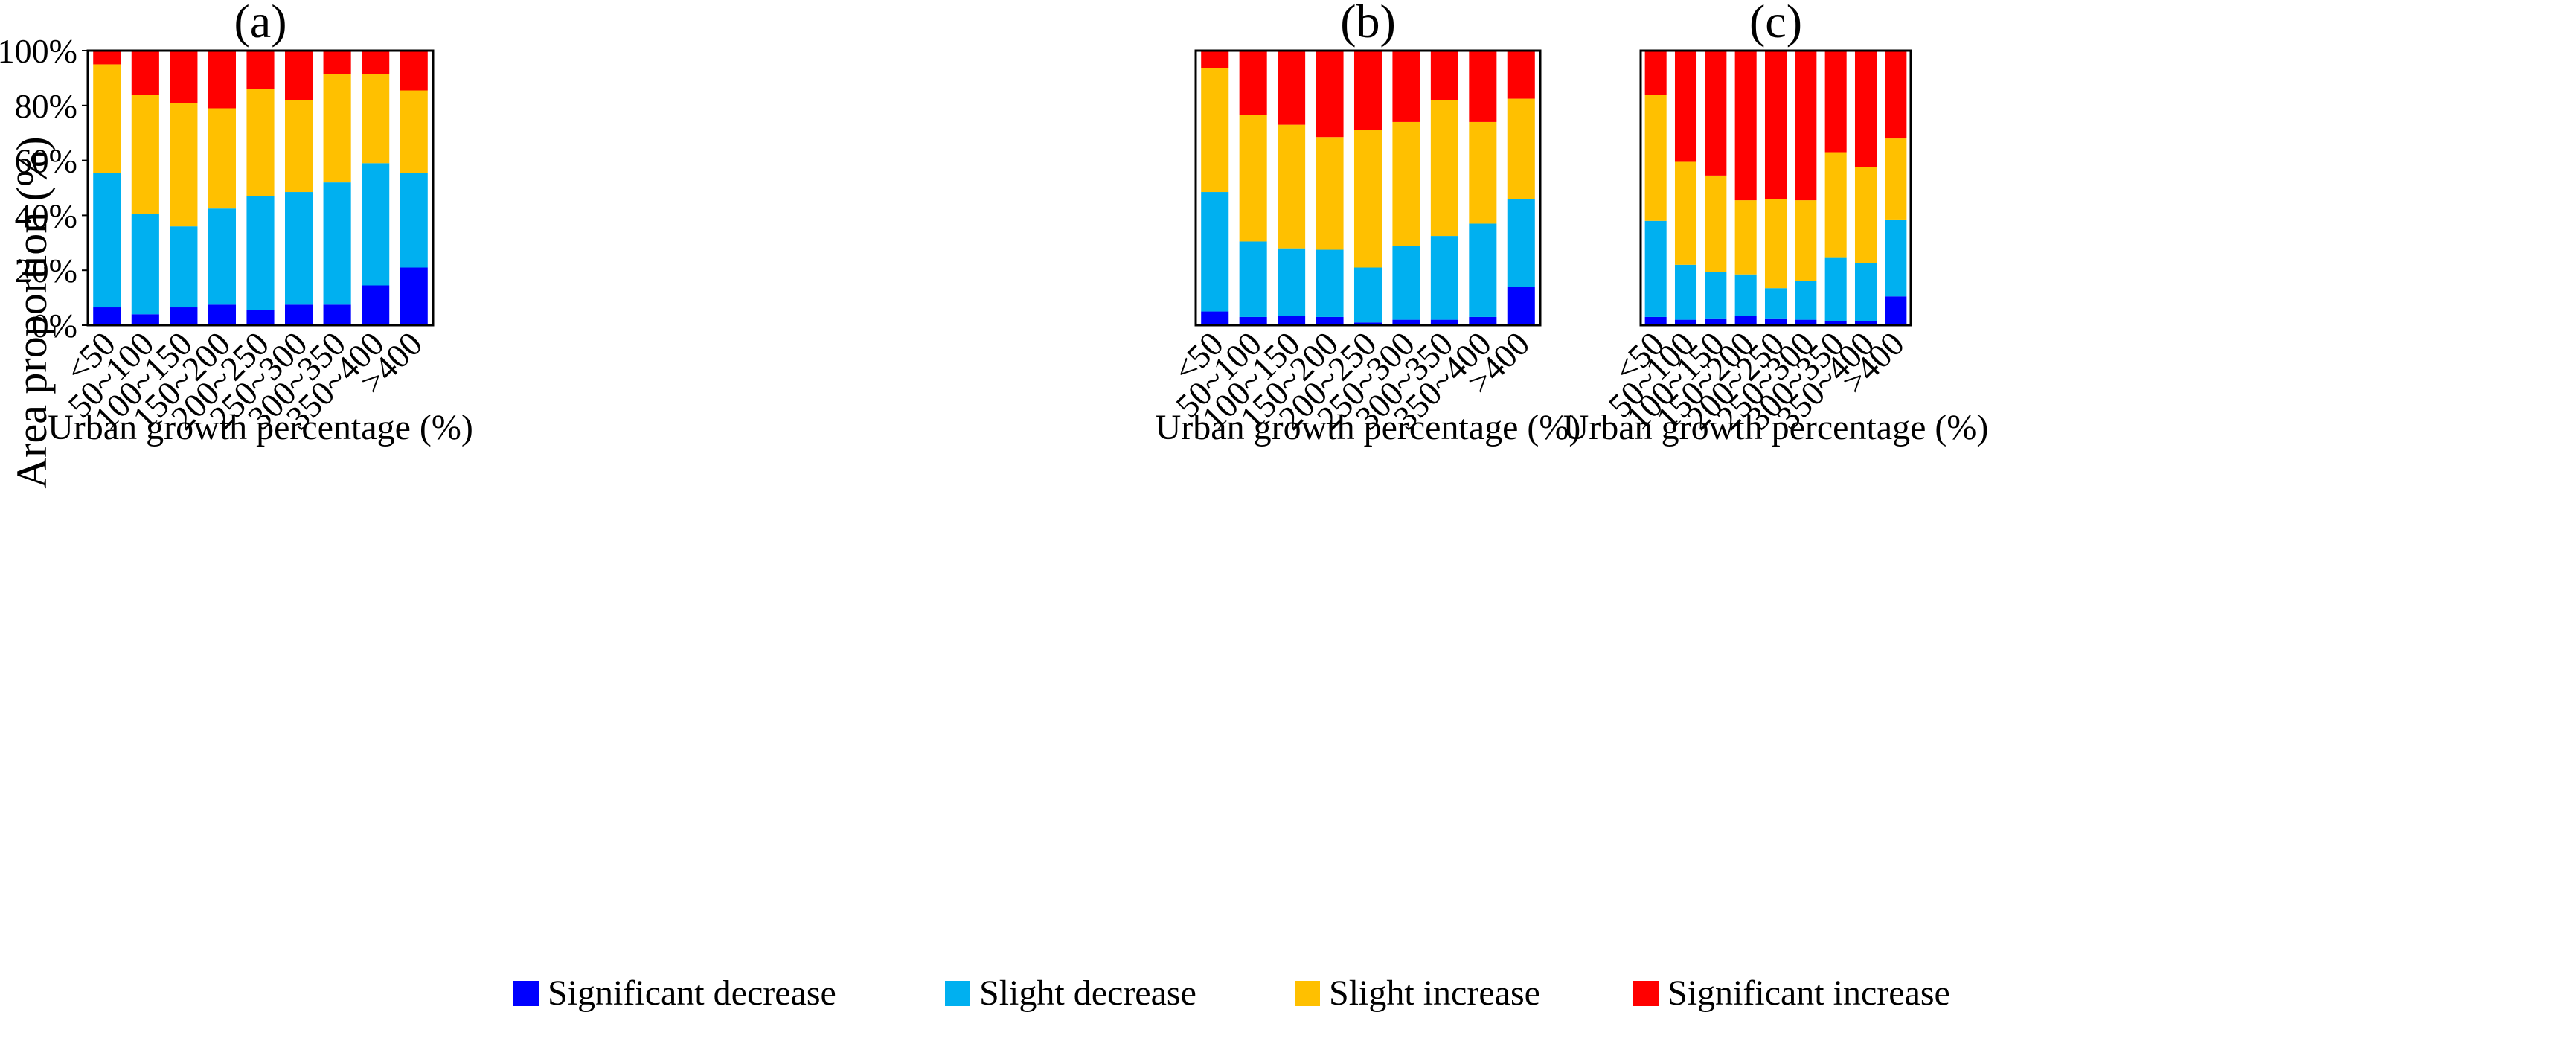 The width and height of the screenshot is (2576, 1053). Describe the element at coordinates (1775, 24) in the screenshot. I see `panel-title: (c)` at that location.